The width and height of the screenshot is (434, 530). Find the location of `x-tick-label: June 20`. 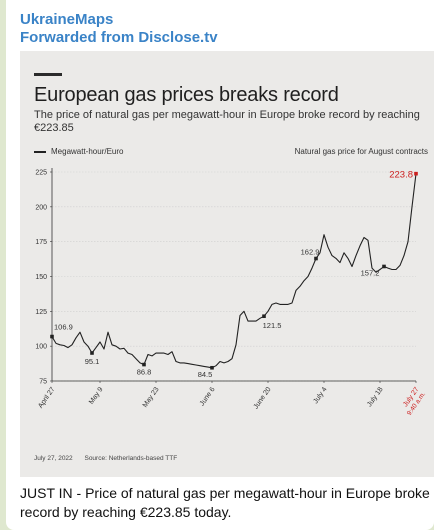

x-tick-label: June 20 is located at coordinates (263, 398).